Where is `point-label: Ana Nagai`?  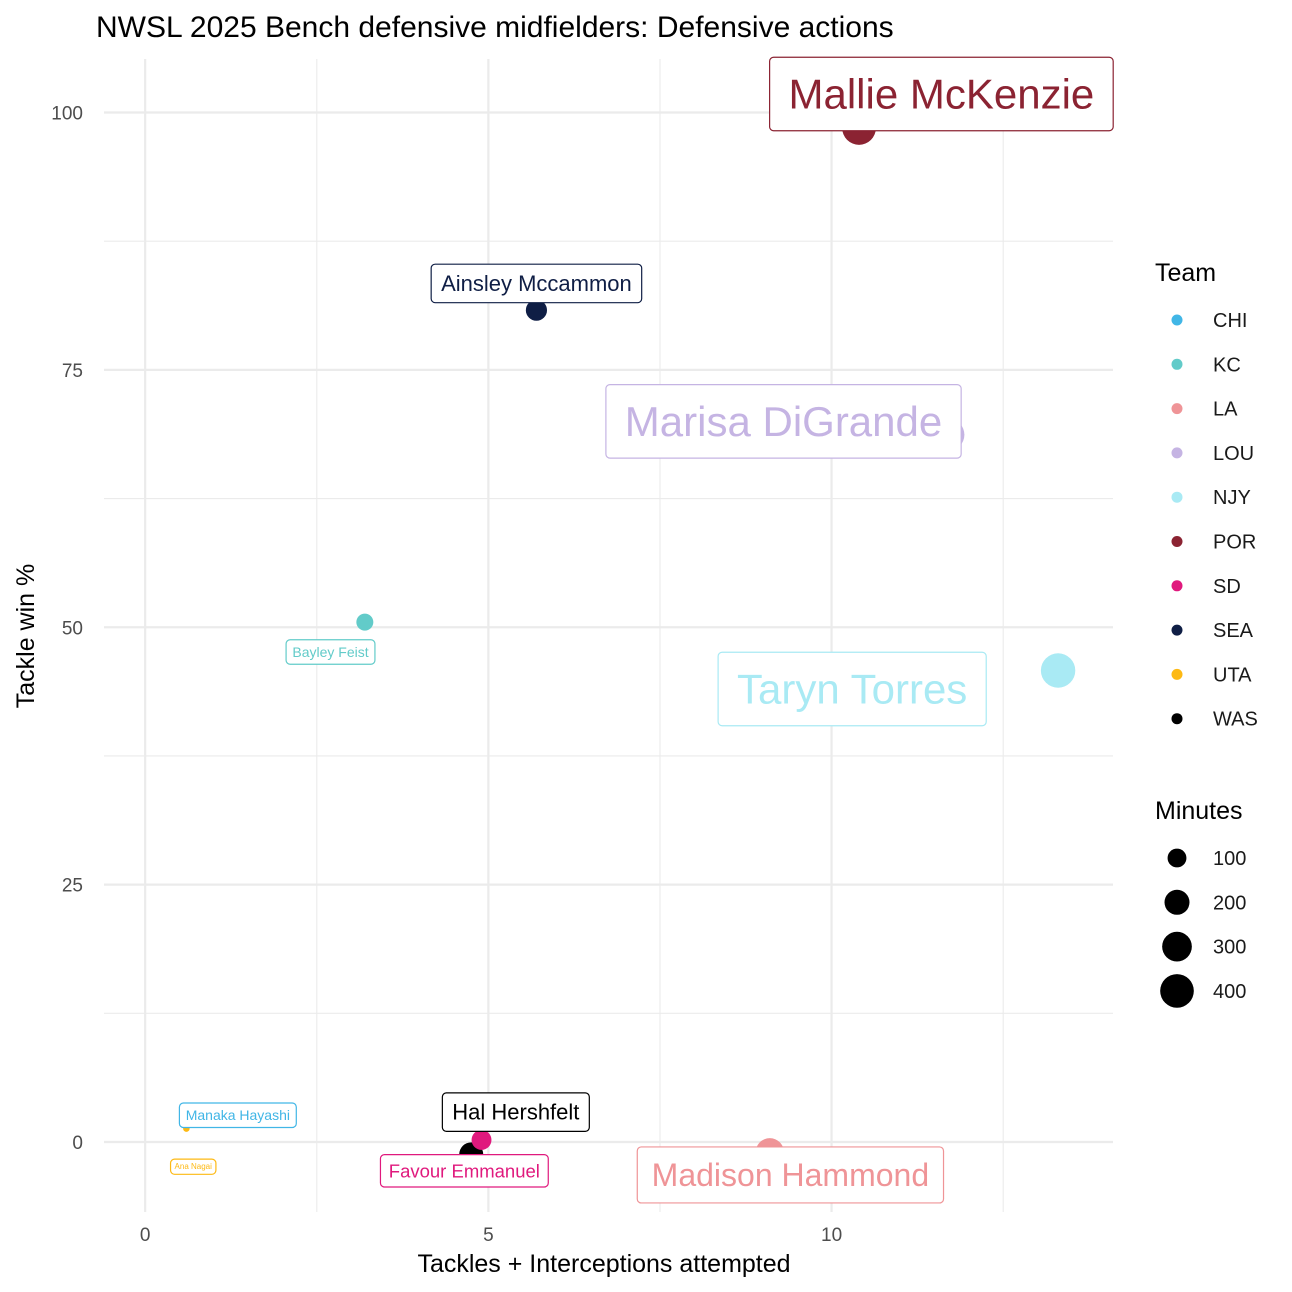 point-label: Ana Nagai is located at coordinates (193, 1166).